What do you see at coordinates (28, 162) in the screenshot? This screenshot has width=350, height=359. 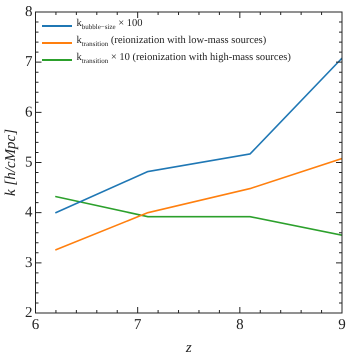 I see `y-tick-label: 5` at bounding box center [28, 162].